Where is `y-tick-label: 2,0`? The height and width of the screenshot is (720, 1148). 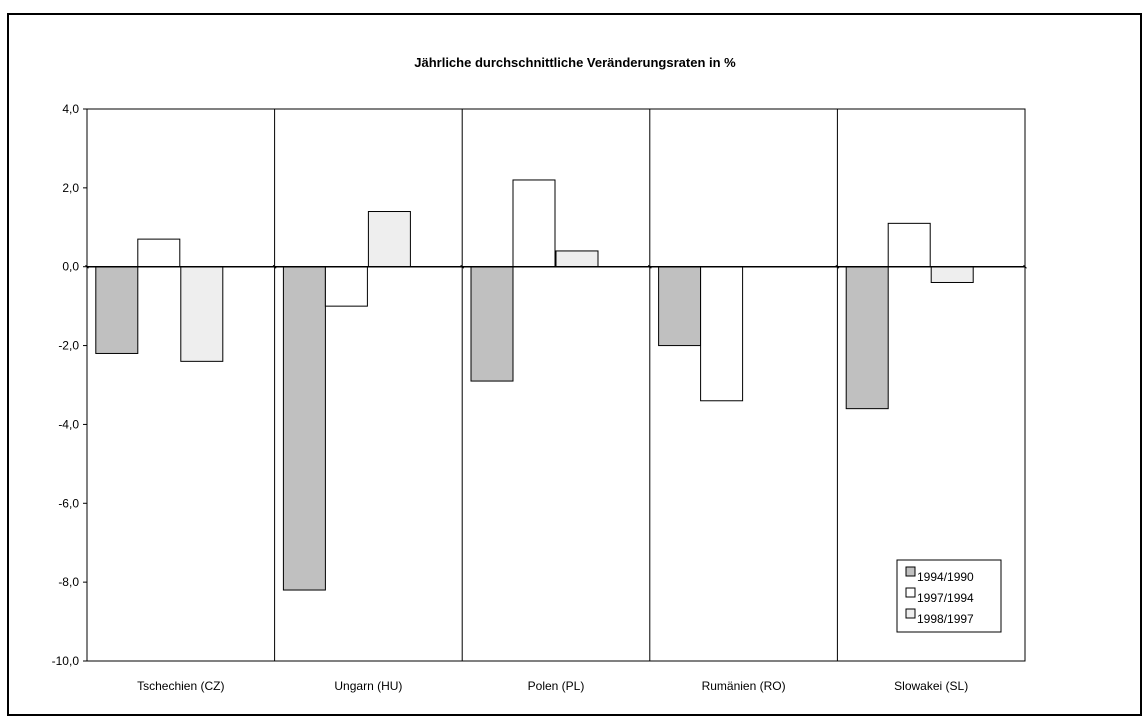 y-tick-label: 2,0 is located at coordinates (70, 188).